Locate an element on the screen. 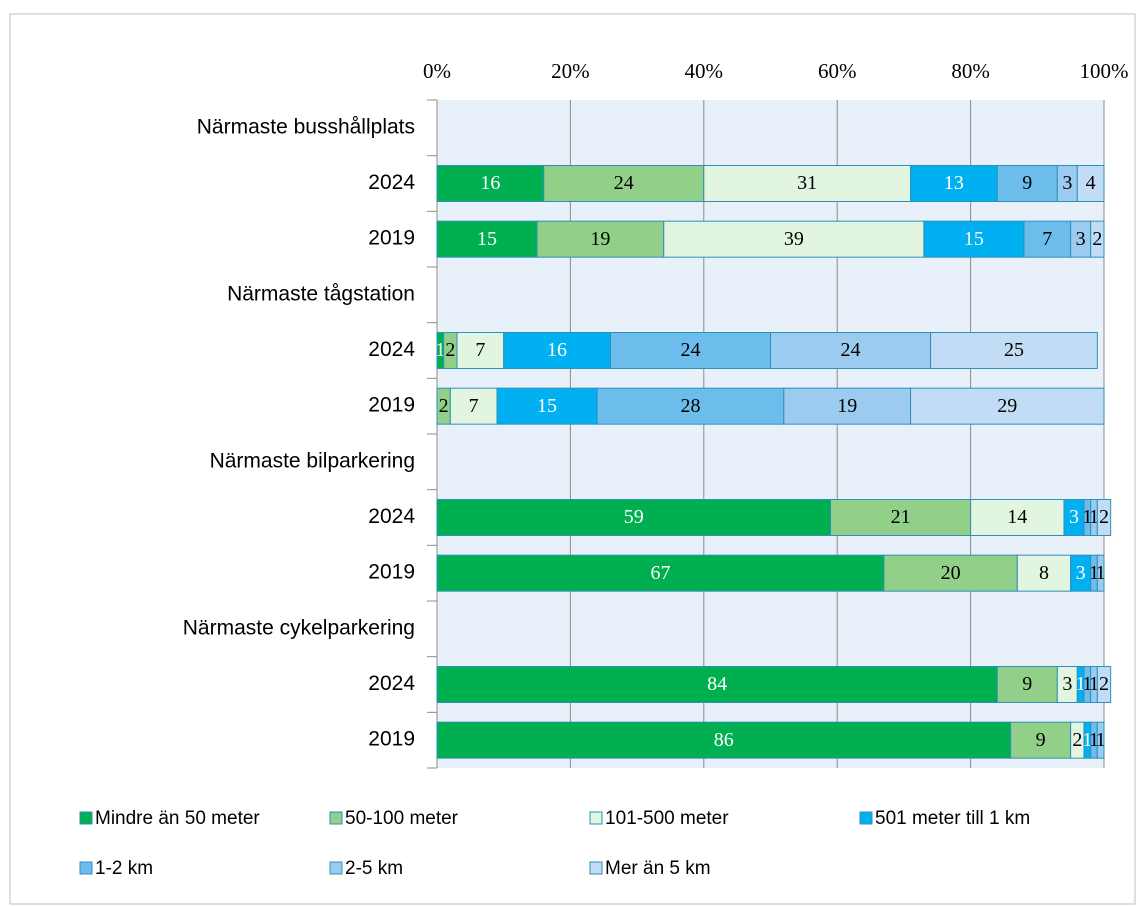 The height and width of the screenshot is (906, 1145). legend-label: Mindre än 50 meter is located at coordinates (177, 818).